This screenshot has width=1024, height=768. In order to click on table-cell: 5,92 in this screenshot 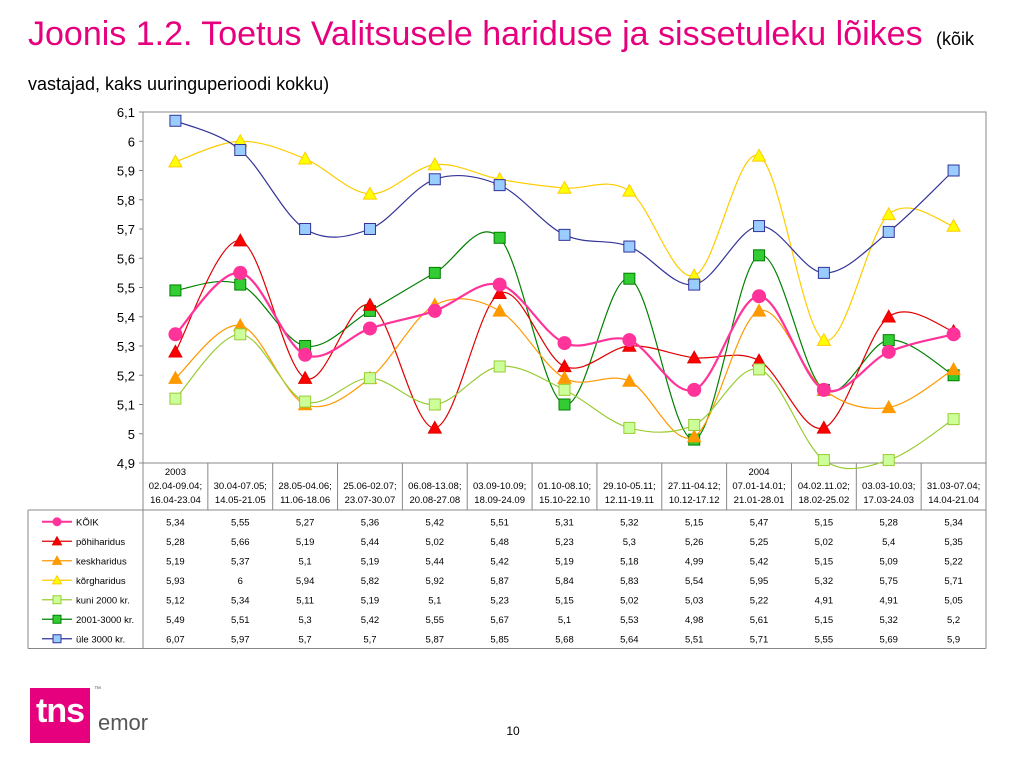, I will do `click(435, 581)`.